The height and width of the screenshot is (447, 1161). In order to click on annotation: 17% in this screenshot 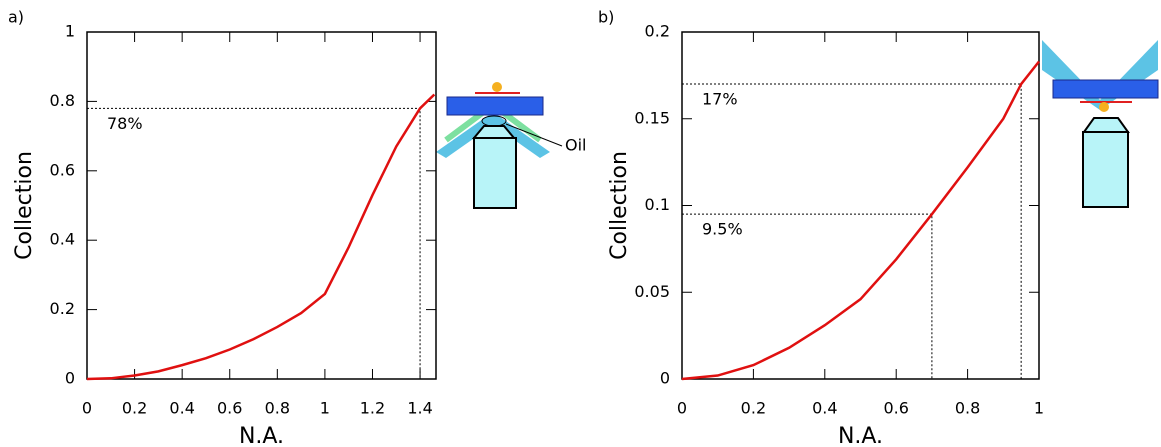, I will do `click(720, 99)`.